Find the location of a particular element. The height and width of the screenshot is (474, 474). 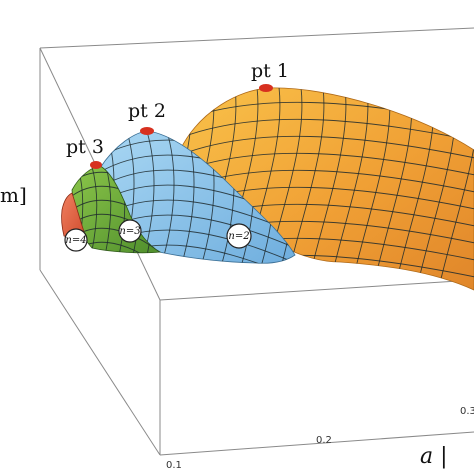

svg-text: n=2 is located at coordinates (238, 236).